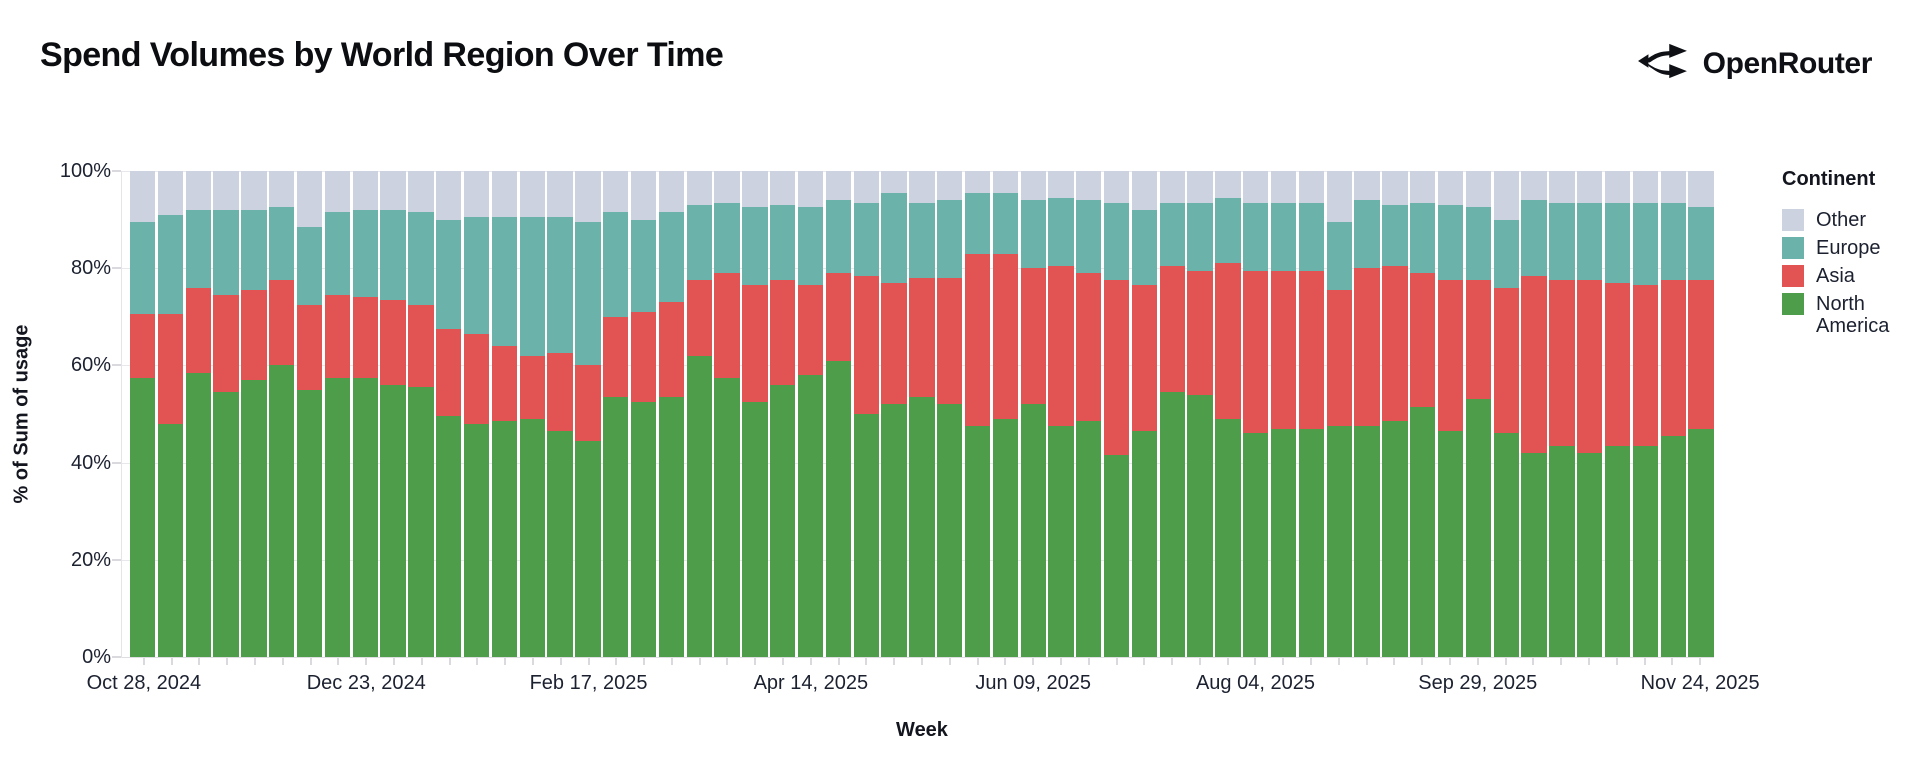  Describe the element at coordinates (1793, 220) in the screenshot. I see `legend-swatch-other` at that location.